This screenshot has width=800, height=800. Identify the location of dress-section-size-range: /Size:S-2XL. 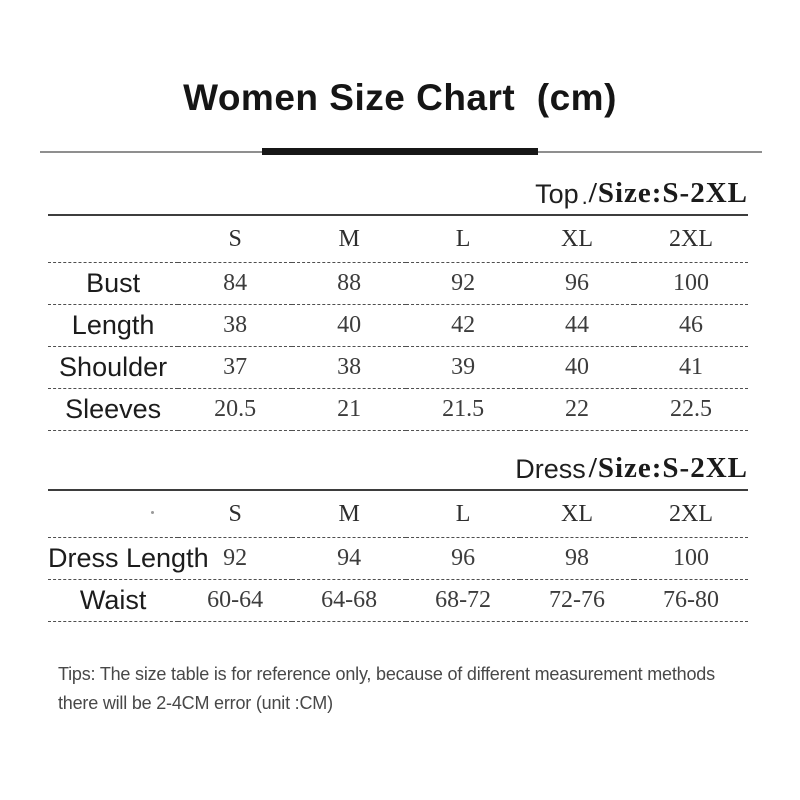
(668, 468).